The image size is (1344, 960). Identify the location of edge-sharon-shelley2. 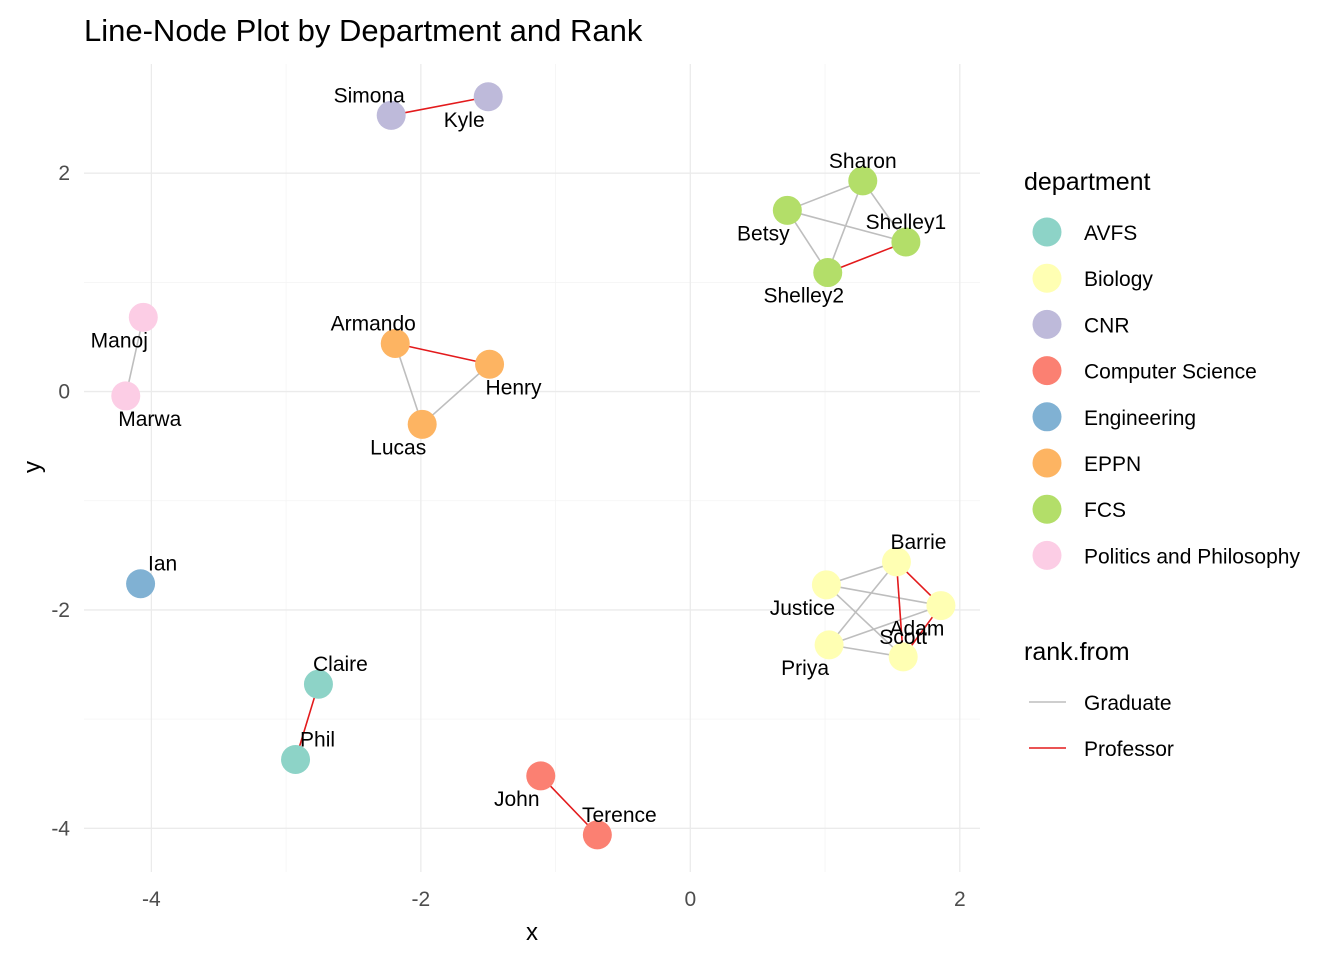
(845, 226).